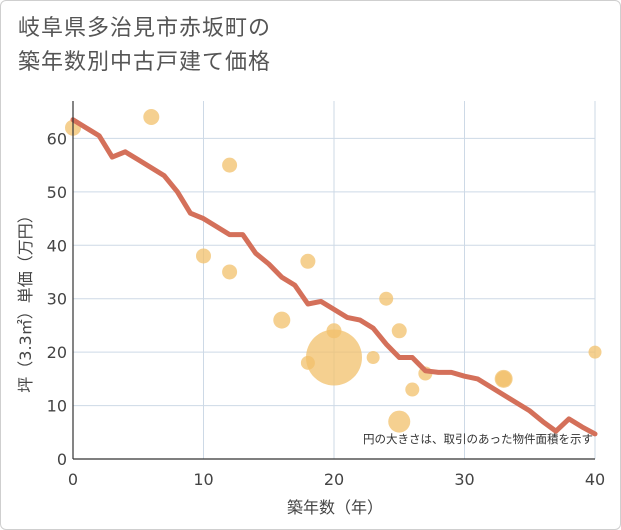  I want to click on y-tick-label: 40, so click(57, 245).